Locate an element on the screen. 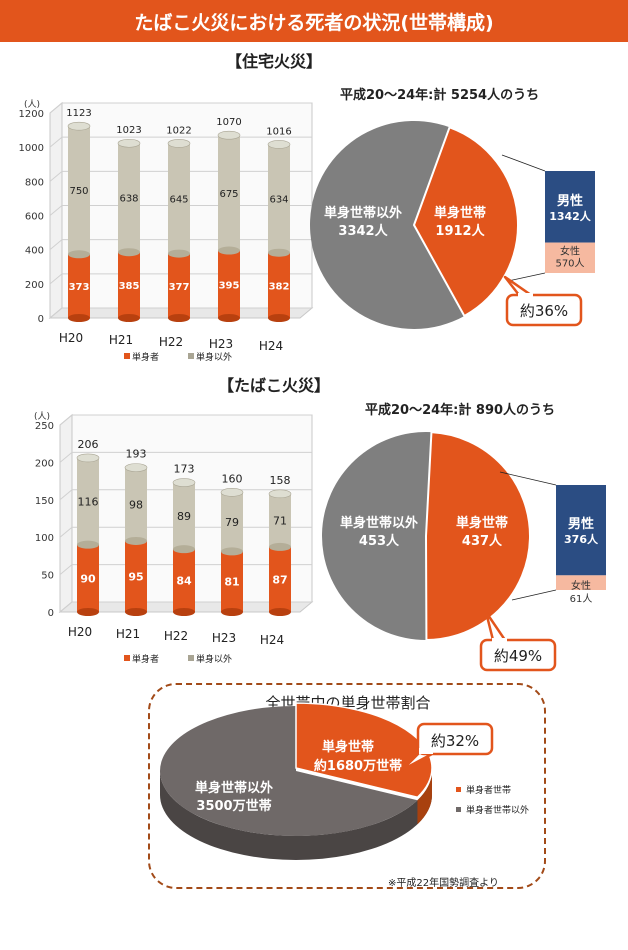 The width and height of the screenshot is (628, 950). value-label-single: 81 is located at coordinates (231, 582).